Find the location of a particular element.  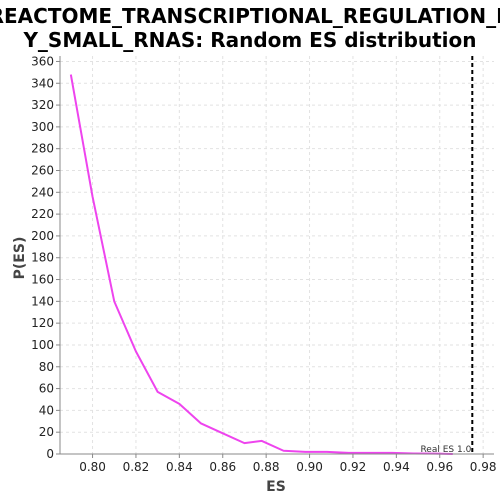

x-tick-label: 0.98 is located at coordinates (483, 467).